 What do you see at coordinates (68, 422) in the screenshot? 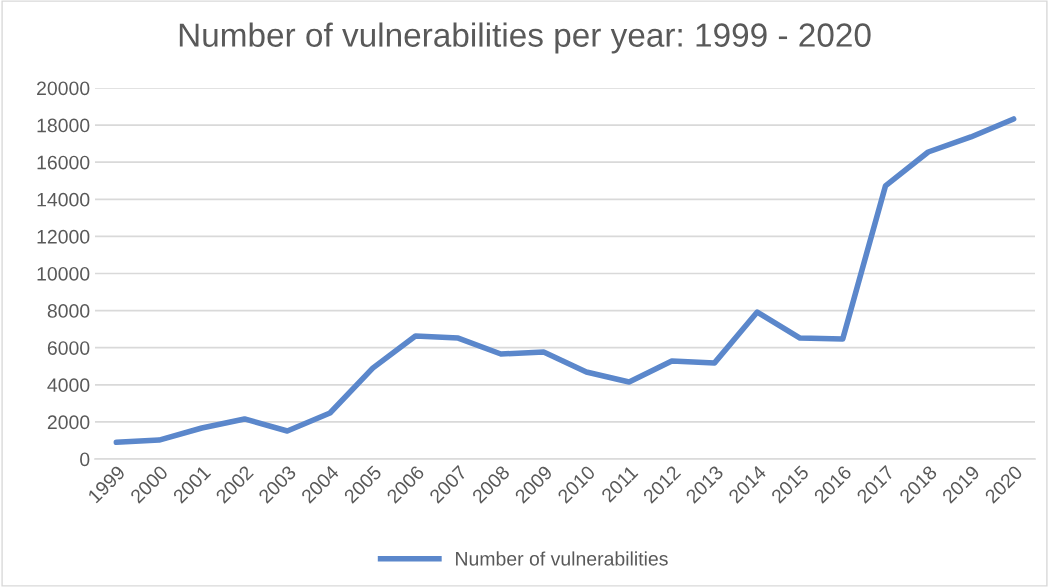
I see `y-tick-label: 2000` at bounding box center [68, 422].